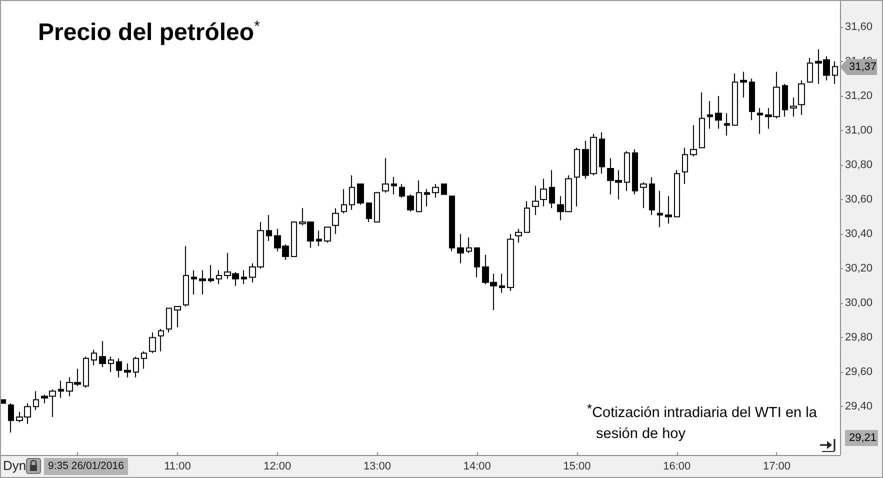 This screenshot has width=883, height=478. What do you see at coordinates (477, 466) in the screenshot?
I see `x-tick-label: 14:00` at bounding box center [477, 466].